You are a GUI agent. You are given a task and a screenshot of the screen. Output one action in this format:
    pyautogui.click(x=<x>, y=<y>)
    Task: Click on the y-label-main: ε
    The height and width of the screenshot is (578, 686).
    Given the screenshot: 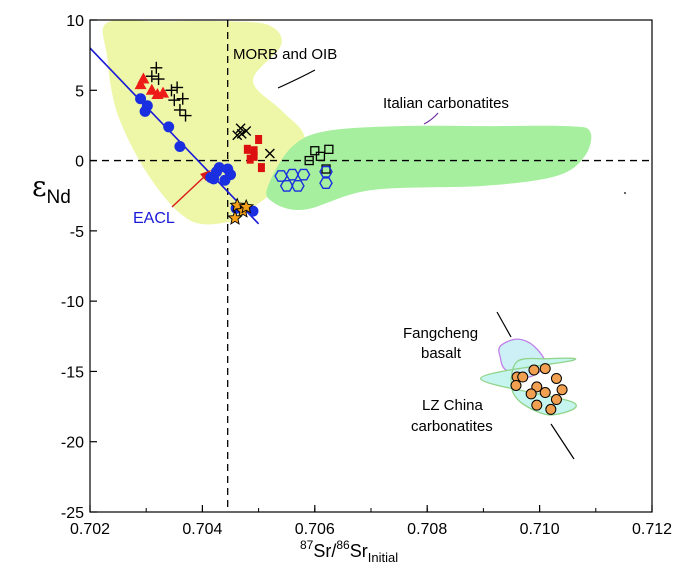 What is the action you would take?
    pyautogui.click(x=39, y=186)
    